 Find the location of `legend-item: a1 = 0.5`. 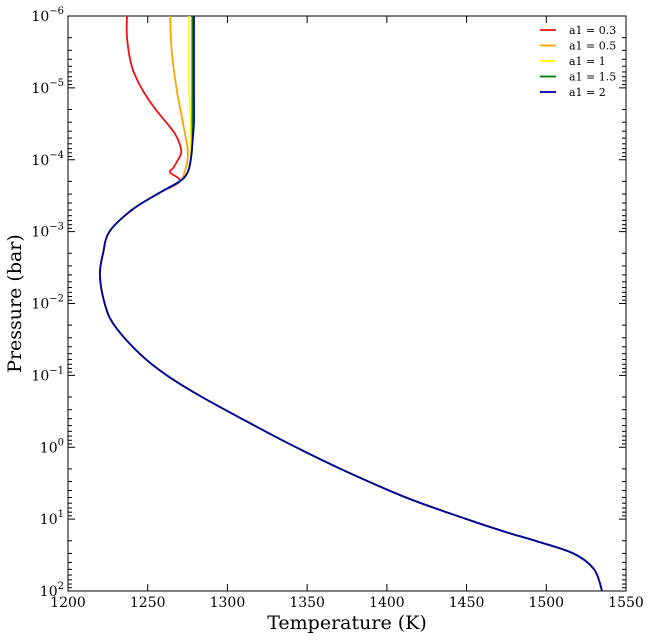

legend-item: a1 = 0.5 is located at coordinates (578, 46).